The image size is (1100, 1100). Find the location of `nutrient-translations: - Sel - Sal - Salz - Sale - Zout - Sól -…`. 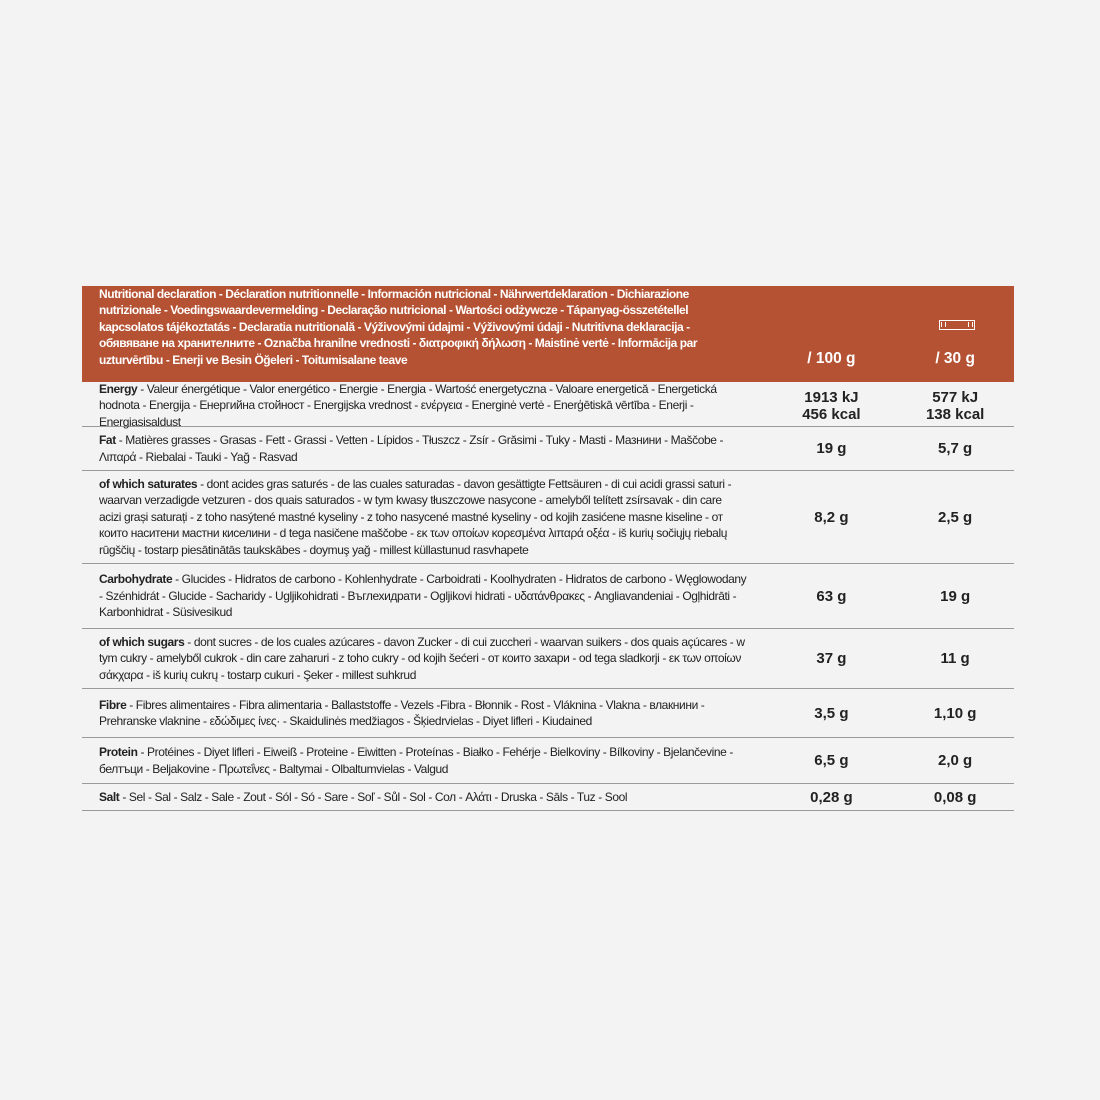

nutrient-translations: - Sel - Sal - Salz - Sale - Zout - Sól -… is located at coordinates (373, 796).